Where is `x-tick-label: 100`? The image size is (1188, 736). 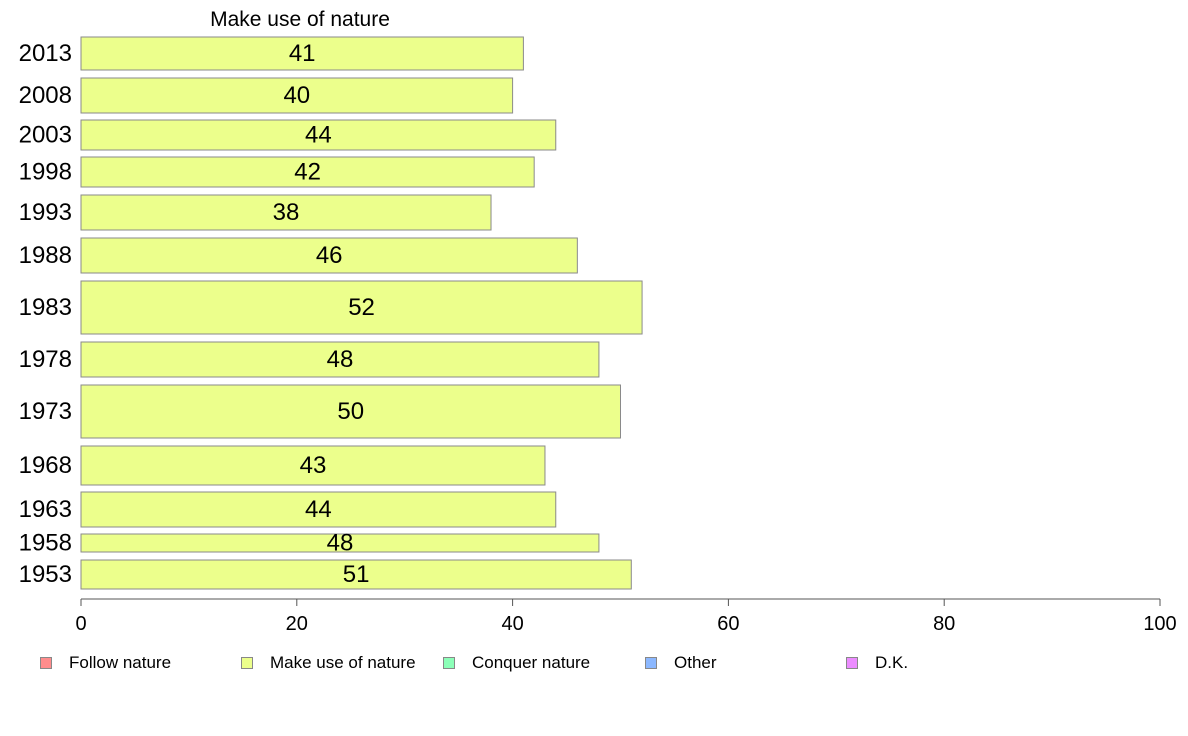
x-tick-label: 100 is located at coordinates (1159, 624).